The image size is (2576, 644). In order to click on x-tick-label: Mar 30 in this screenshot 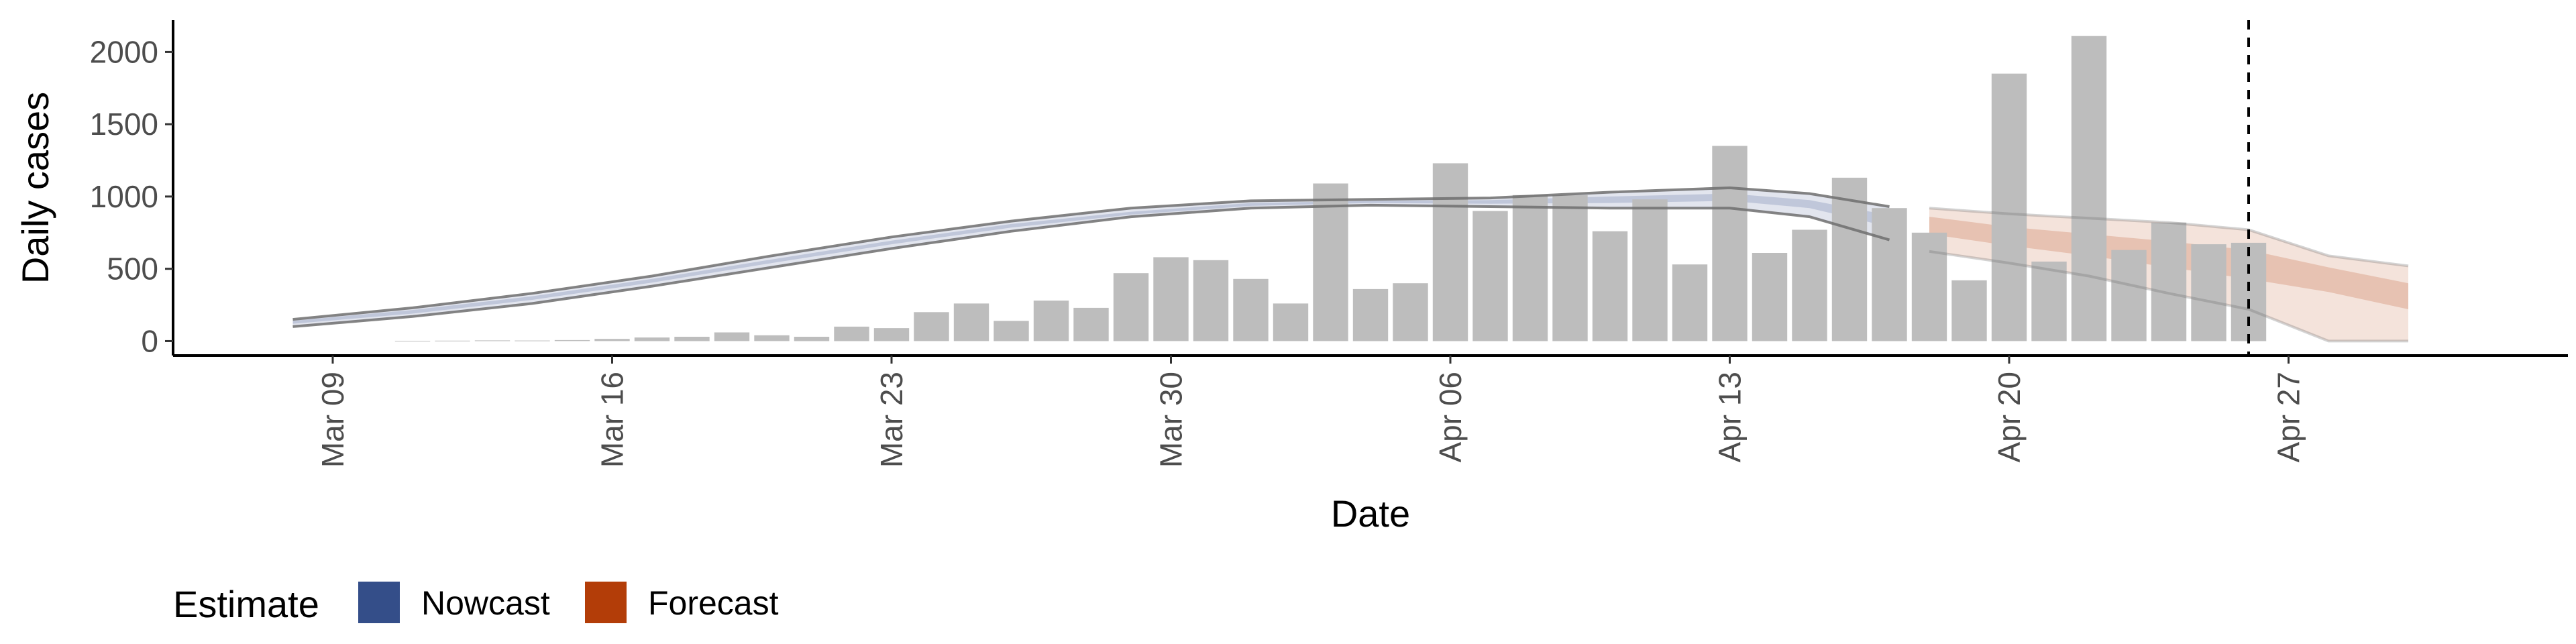, I will do `click(1171, 420)`.